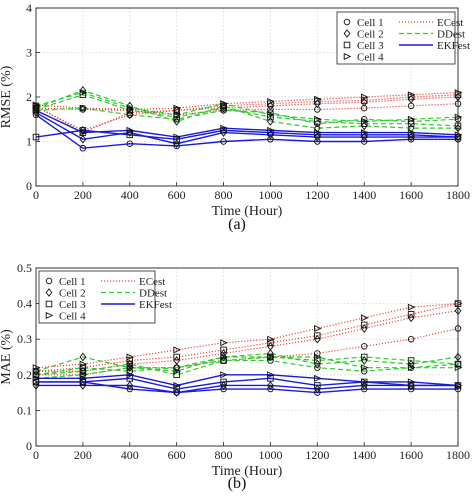 This screenshot has width=474, height=497. What do you see at coordinates (29, 186) in the screenshot?
I see `charta-y-tick-label: 0` at bounding box center [29, 186].